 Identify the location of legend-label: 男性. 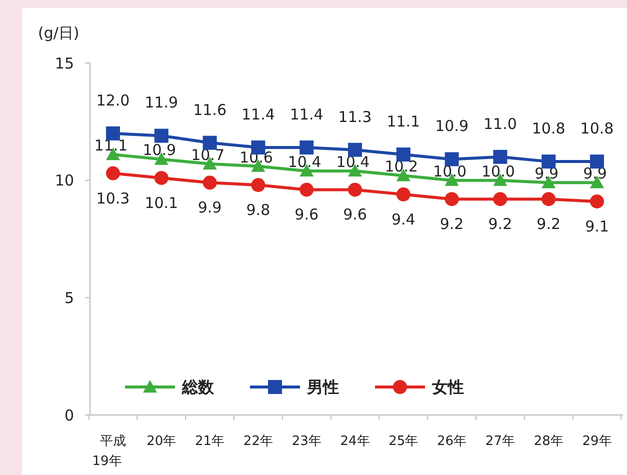
(322, 387).